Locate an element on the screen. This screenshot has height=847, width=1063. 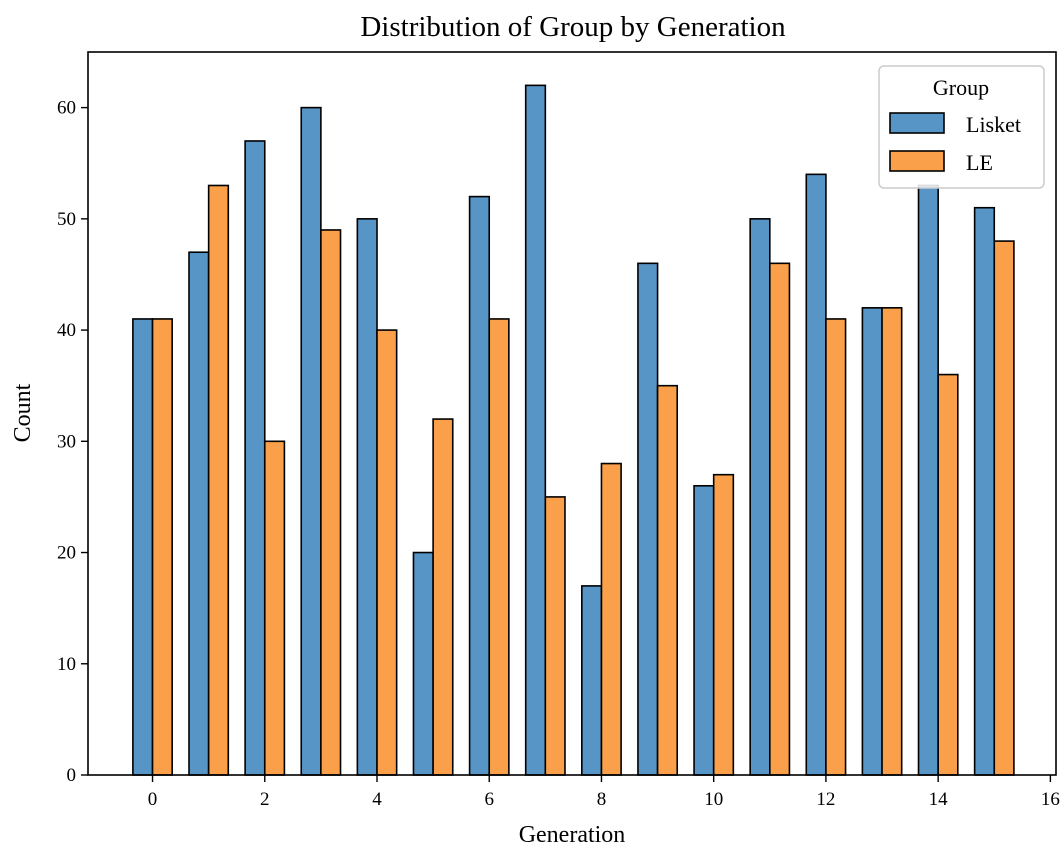
x-tick-label: 14 is located at coordinates (939, 799).